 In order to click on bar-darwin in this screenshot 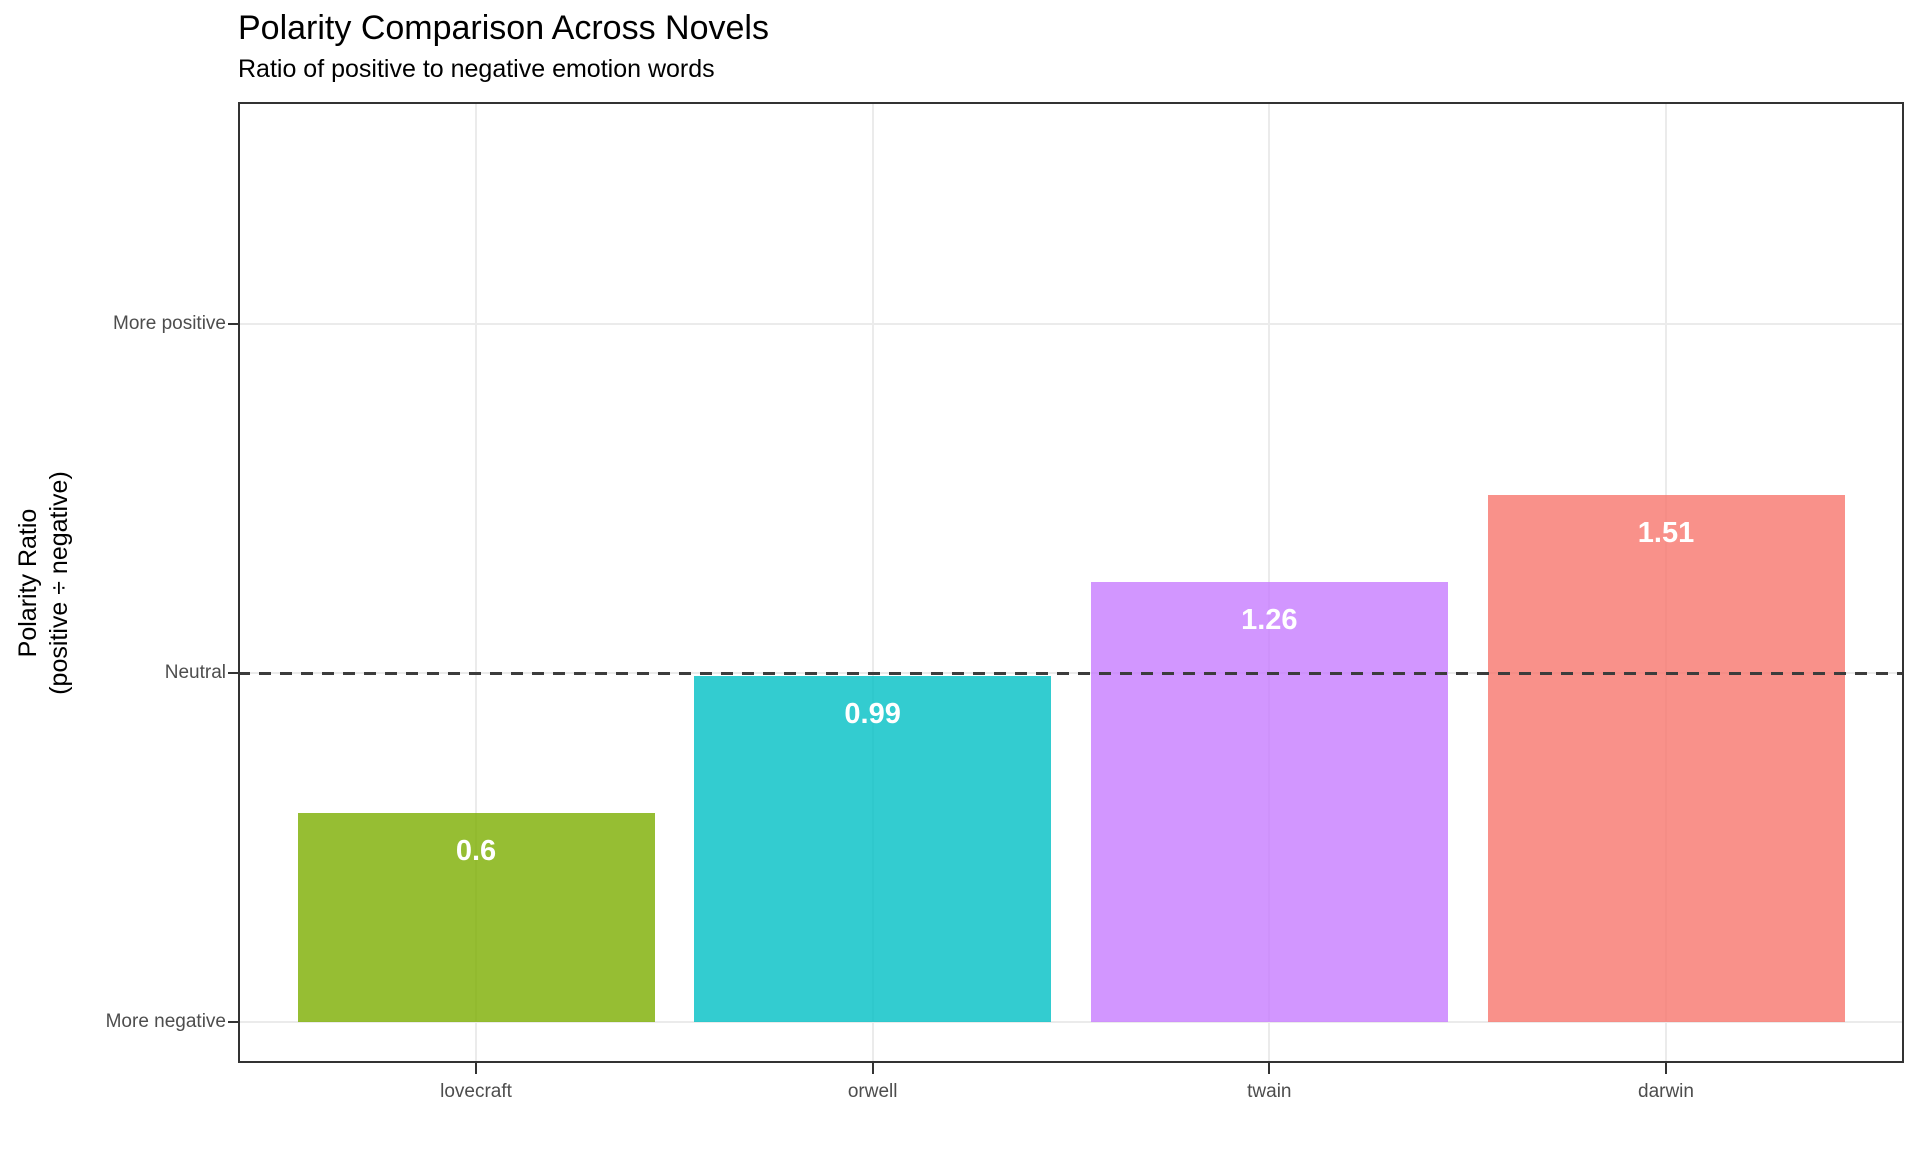, I will do `click(1666, 758)`.